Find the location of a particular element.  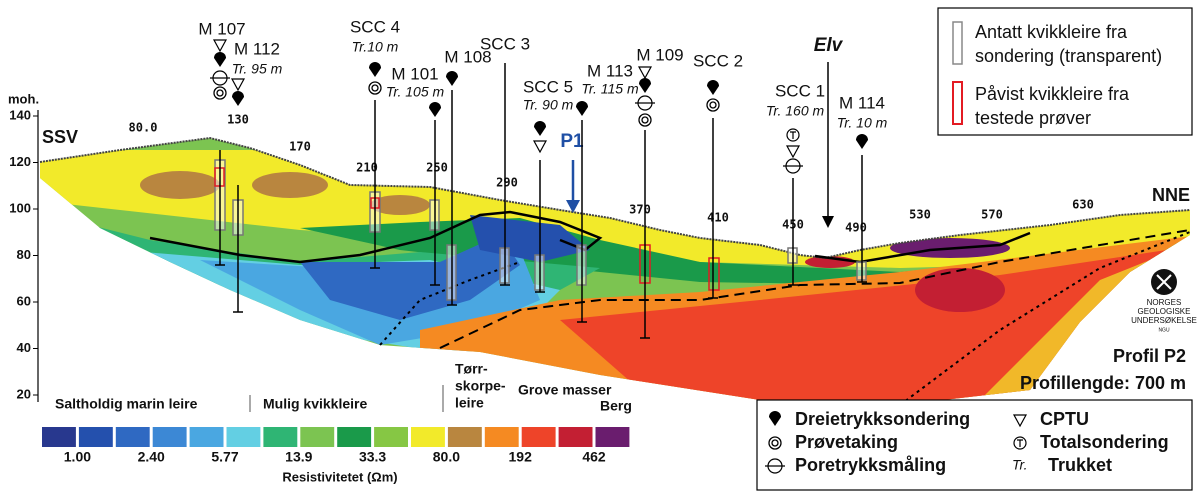

borehole-name: M 109 is located at coordinates (659, 54).